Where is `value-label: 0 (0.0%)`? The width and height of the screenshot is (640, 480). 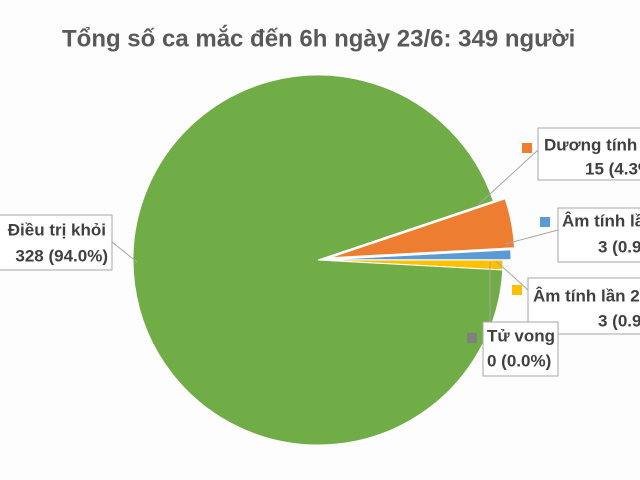 value-label: 0 (0.0%) is located at coordinates (519, 360).